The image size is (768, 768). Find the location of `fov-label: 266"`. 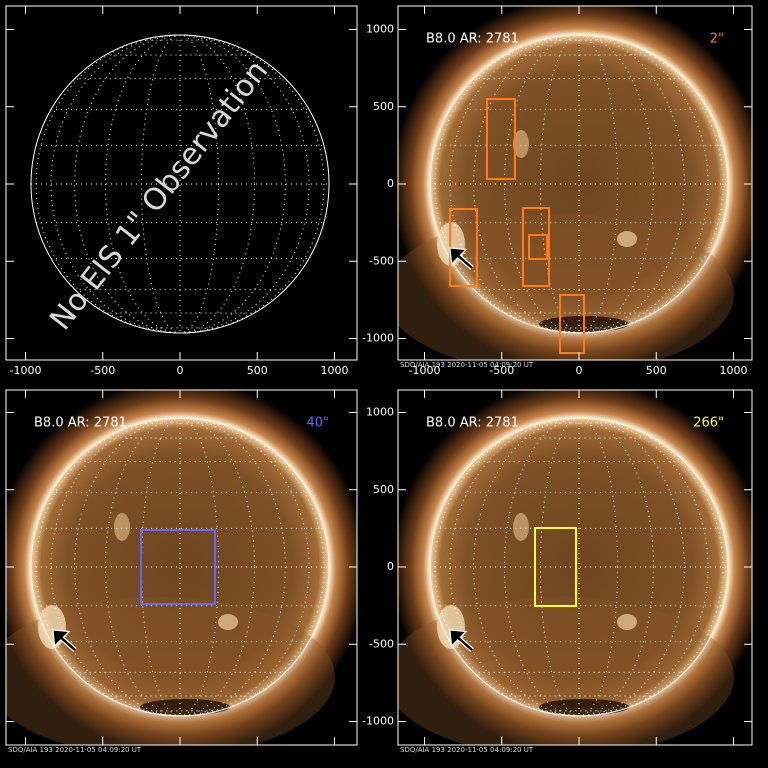

fov-label: 266" is located at coordinates (708, 423).